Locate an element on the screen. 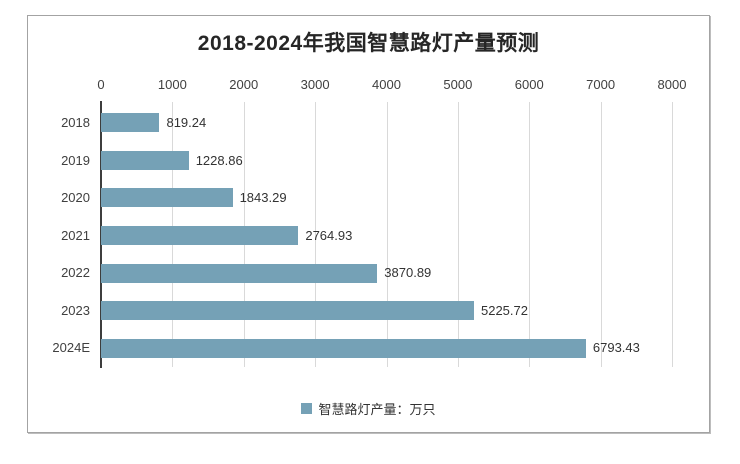 The height and width of the screenshot is (464, 740). legend: 智慧路灯产量：万只 is located at coordinates (368, 408).